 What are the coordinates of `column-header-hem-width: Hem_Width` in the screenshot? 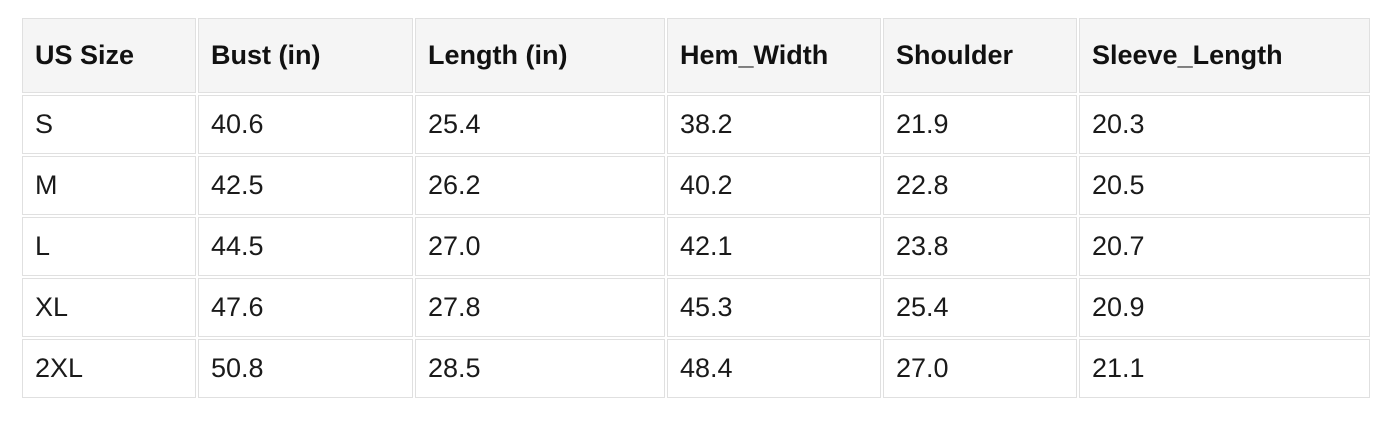 It's located at (774, 55).